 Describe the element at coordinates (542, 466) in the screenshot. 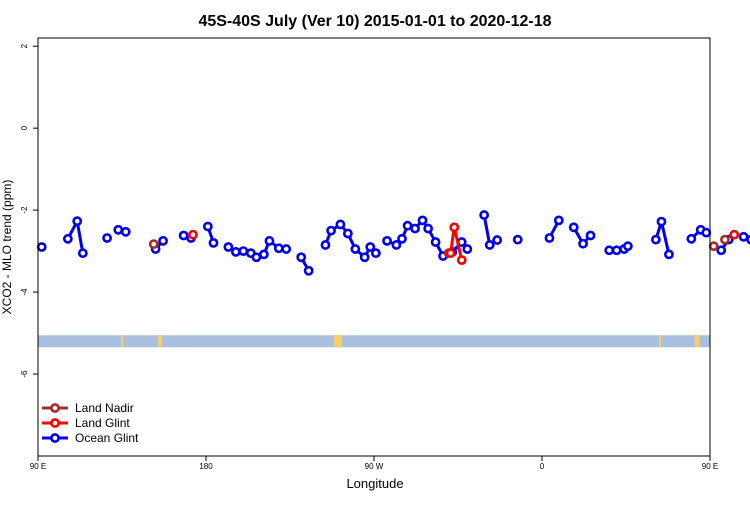

I see `x-tick-label: 0` at that location.